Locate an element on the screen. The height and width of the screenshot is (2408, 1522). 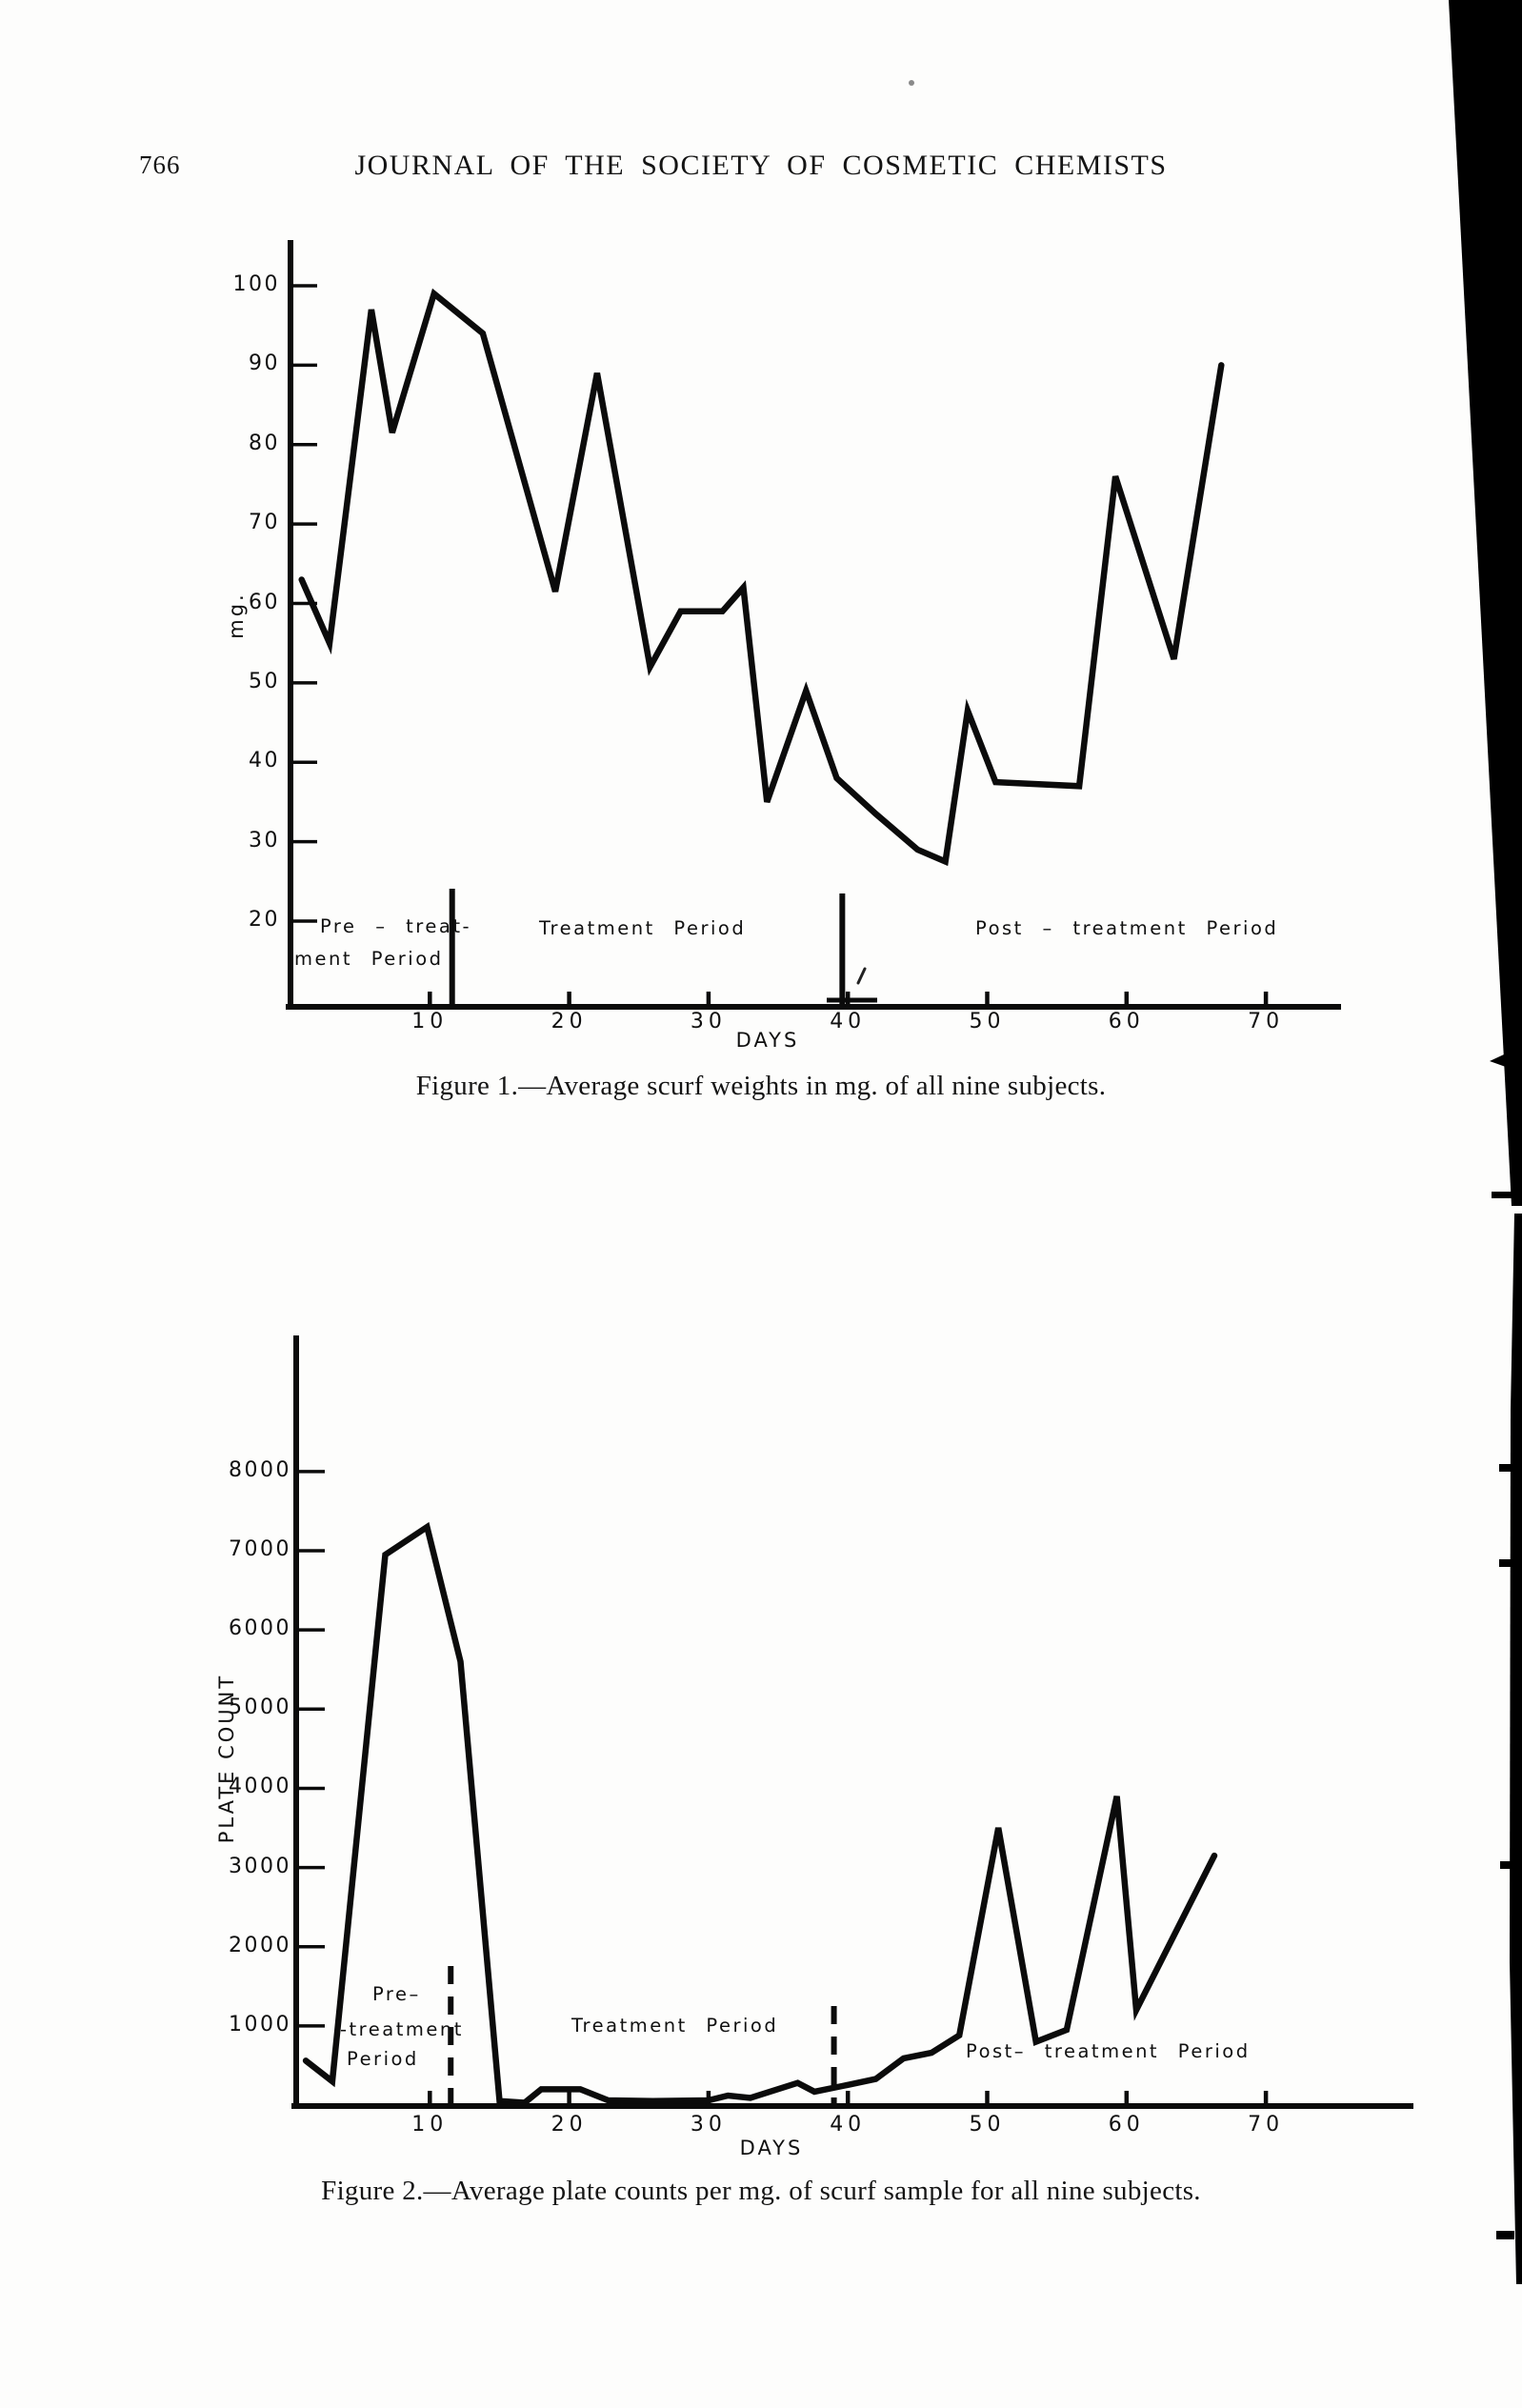
fig1-treatment-label: Treatment Period is located at coordinates (643, 928).